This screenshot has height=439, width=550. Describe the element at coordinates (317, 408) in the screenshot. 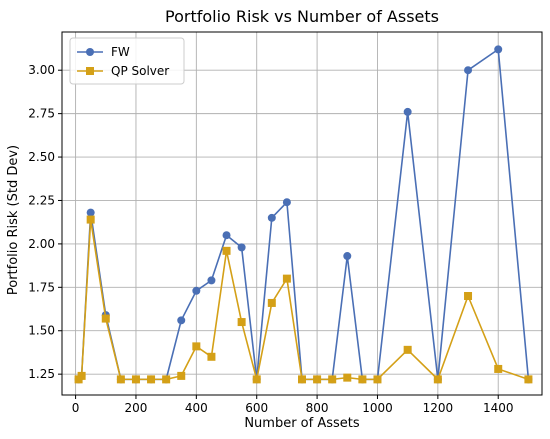

I see `x-tick-label: 800` at that location.